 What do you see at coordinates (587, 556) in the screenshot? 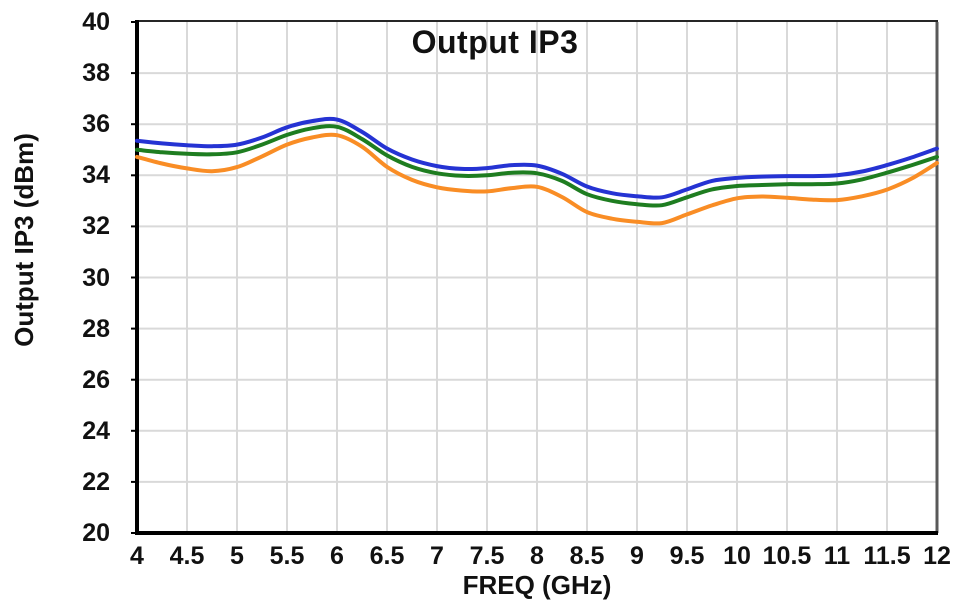
I see `x-tick-label: 8.5` at bounding box center [587, 556].